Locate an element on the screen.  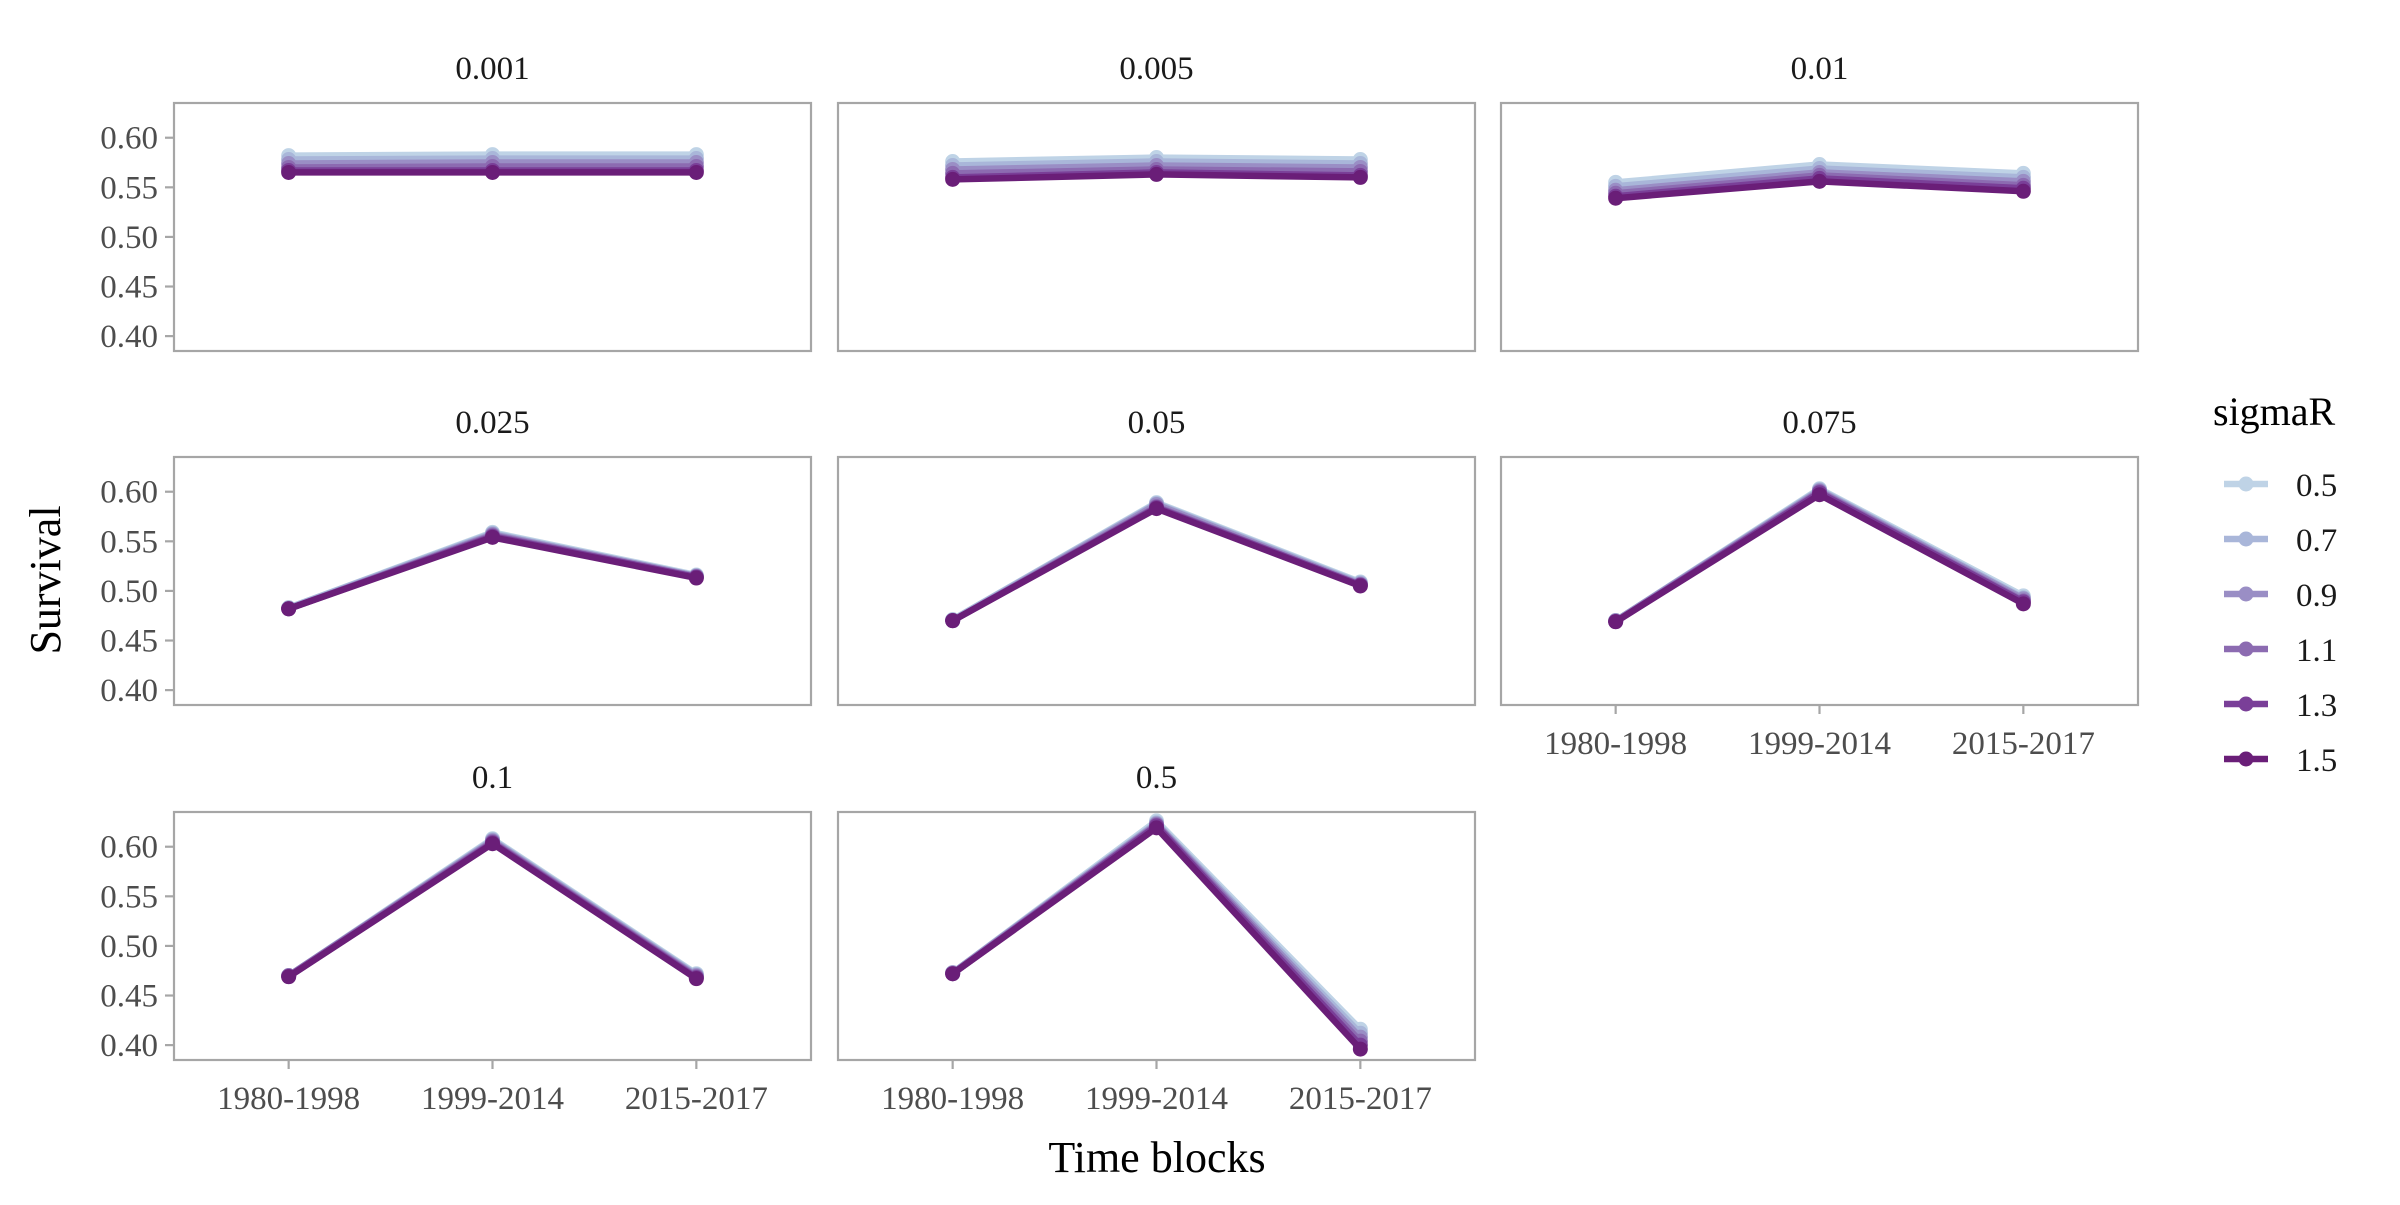
facet-panel-0-075: 0.075 1980-1998 1999-2014 2015-2017 is located at coordinates (1819, 583).